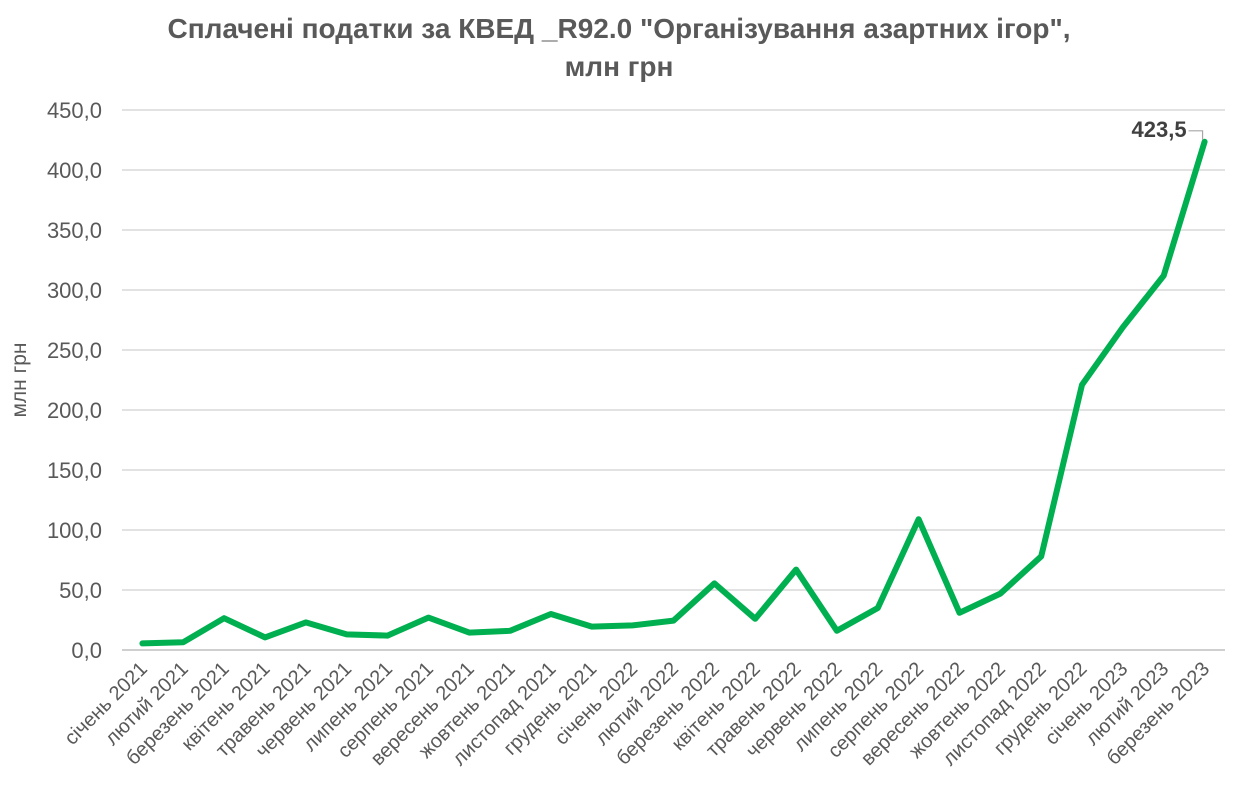  What do you see at coordinates (74, 410) in the screenshot?
I see `y-tick-label: 200,0` at bounding box center [74, 410].